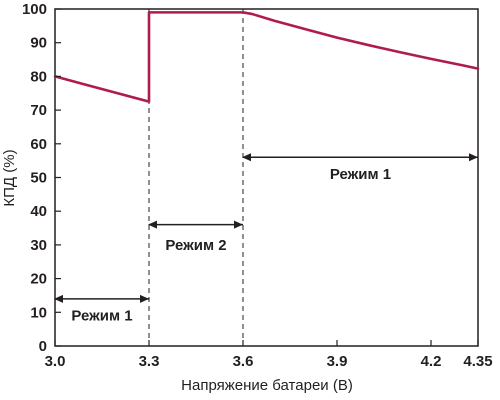 The image size is (500, 400). Describe the element at coordinates (243, 361) in the screenshot. I see `x-tick-label: 3.6` at that location.